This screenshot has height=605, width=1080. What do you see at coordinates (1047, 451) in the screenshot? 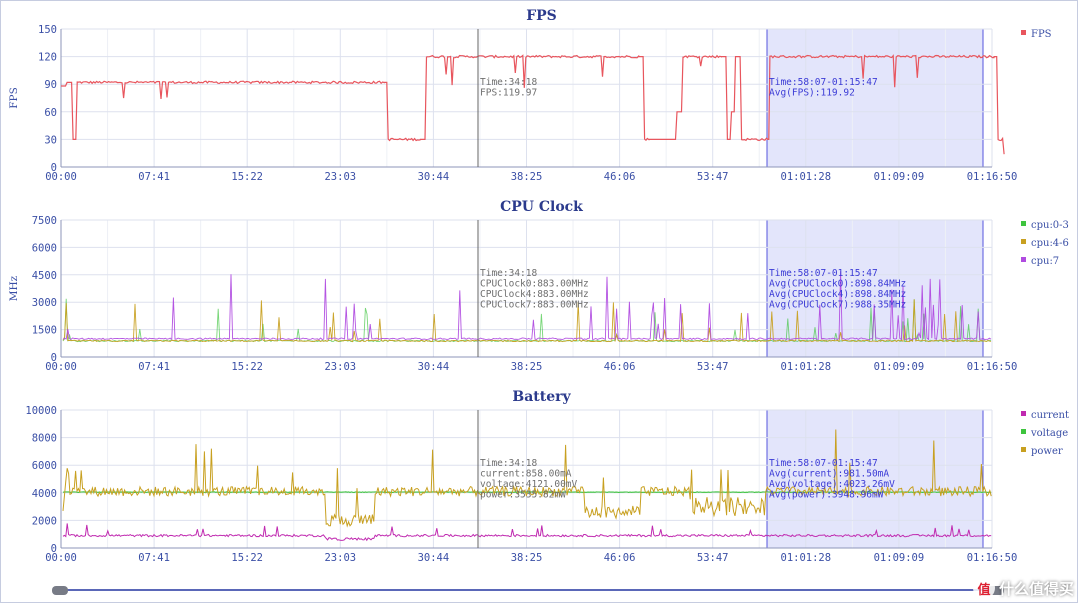
I see `legend-label: power` at bounding box center [1047, 451].